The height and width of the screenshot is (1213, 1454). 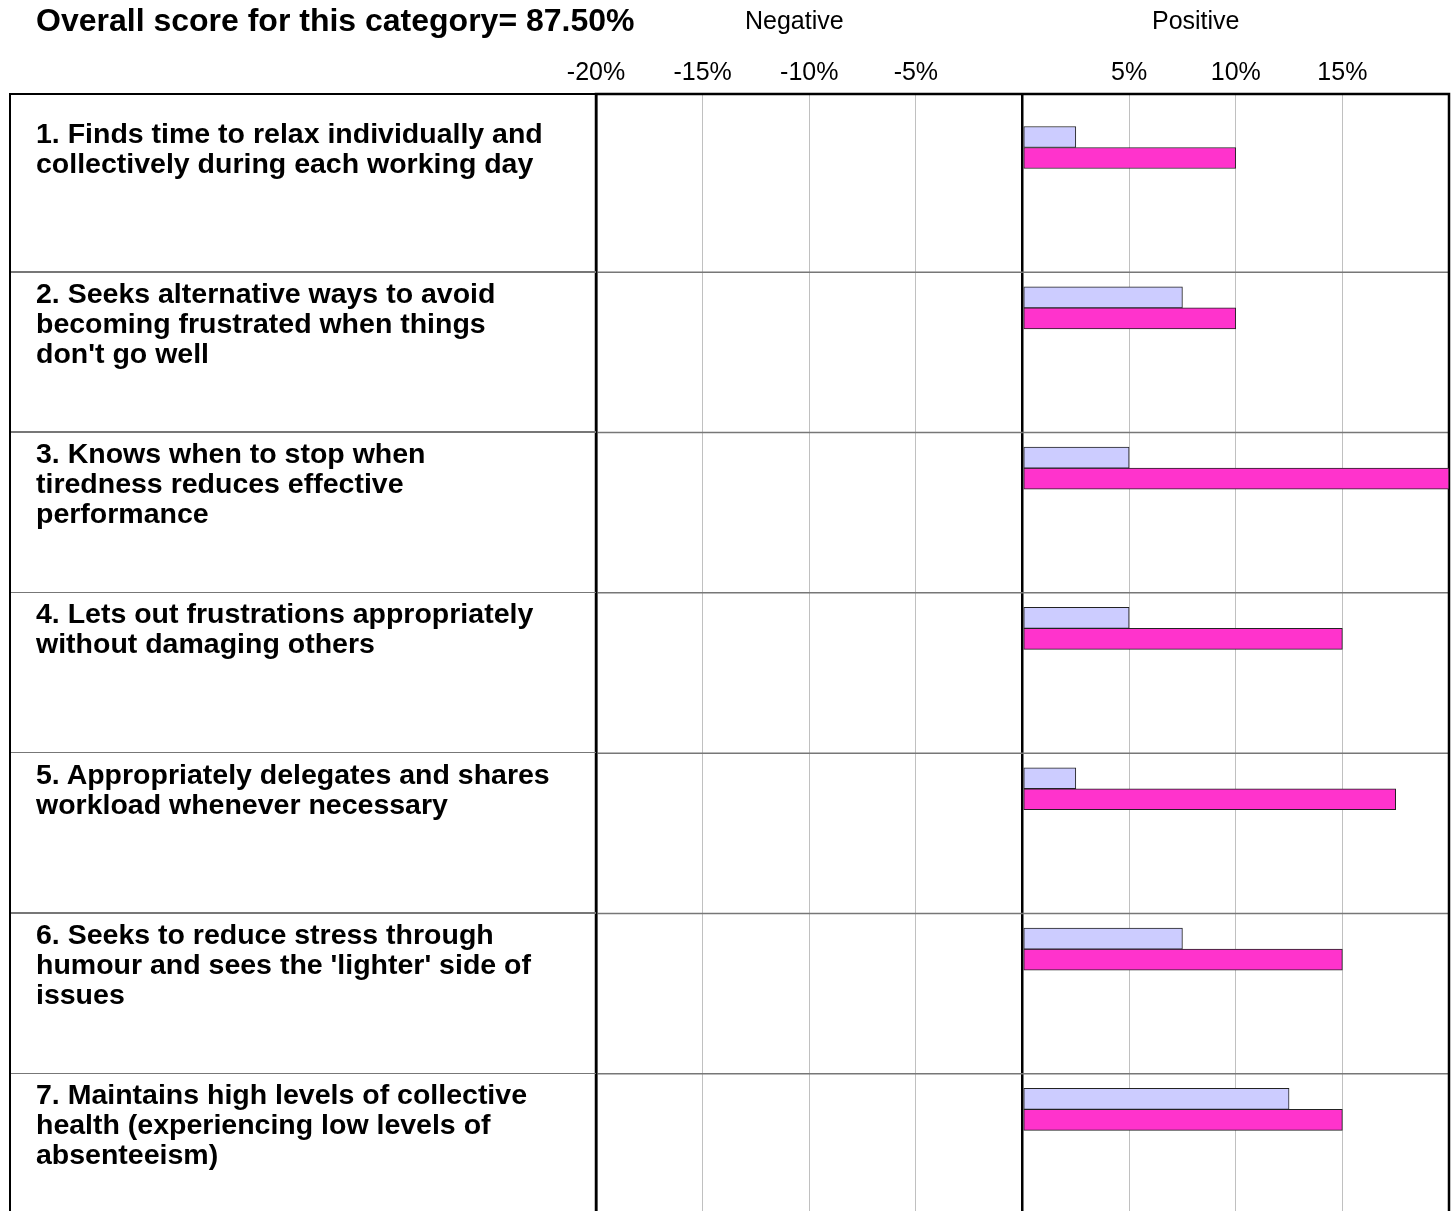 I want to click on x-tick-label: 10%, so click(x=1235, y=70).